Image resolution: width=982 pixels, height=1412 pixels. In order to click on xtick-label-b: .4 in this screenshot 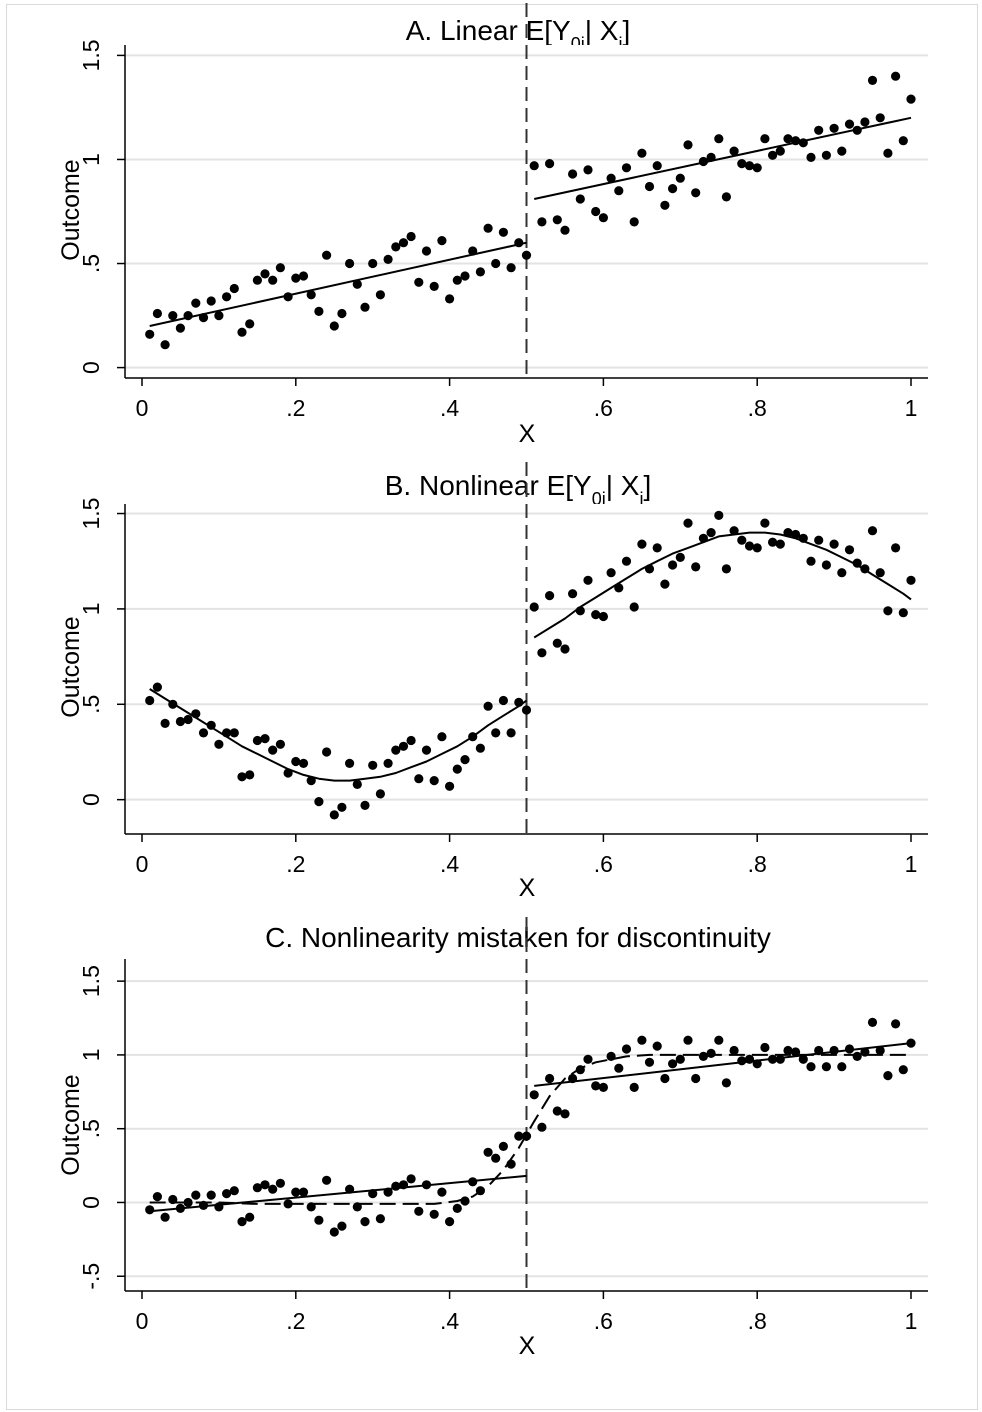, I will do `click(449, 864)`.